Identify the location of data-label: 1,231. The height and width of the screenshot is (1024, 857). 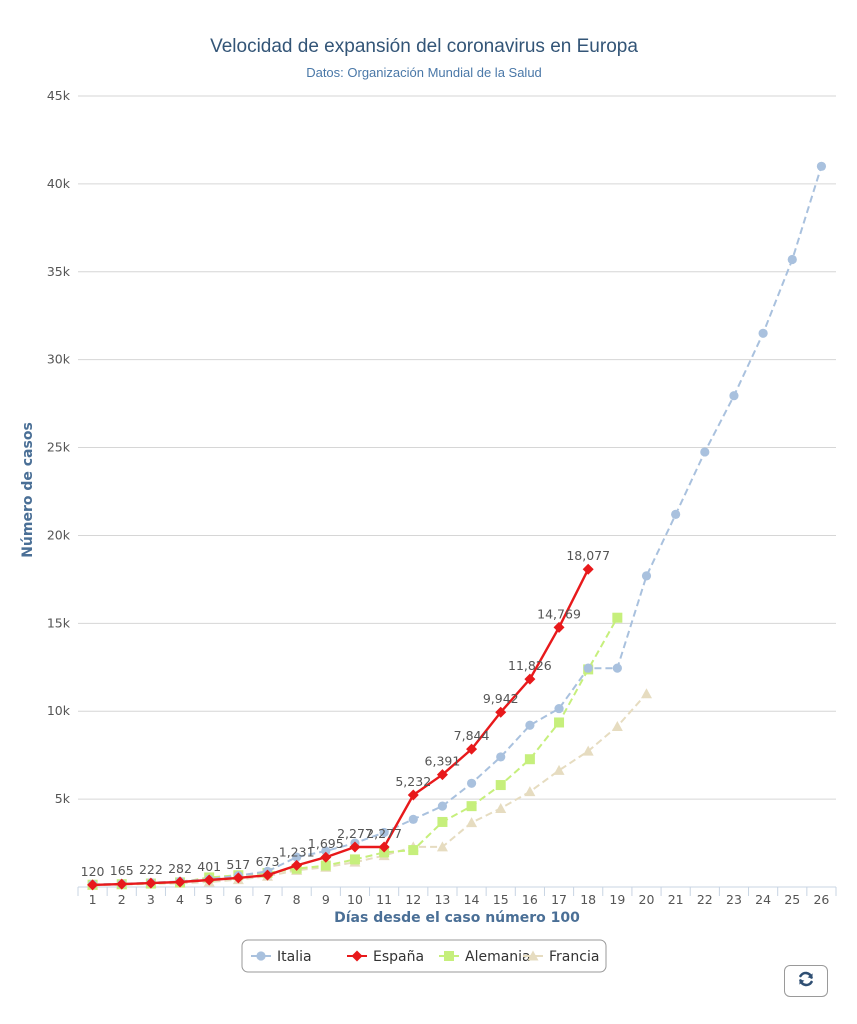
(297, 851).